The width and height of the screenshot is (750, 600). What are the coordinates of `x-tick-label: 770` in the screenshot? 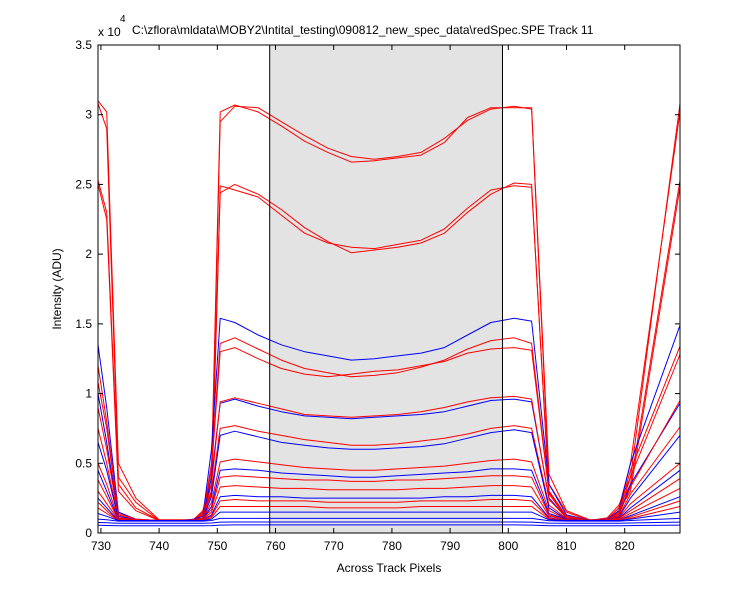 It's located at (334, 546).